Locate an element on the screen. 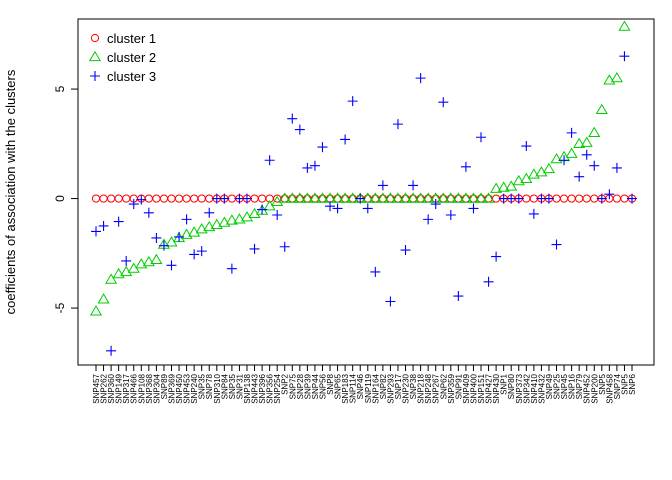 This screenshot has width=672, height=480. x-tick-label: SNP25 is located at coordinates (557, 386).